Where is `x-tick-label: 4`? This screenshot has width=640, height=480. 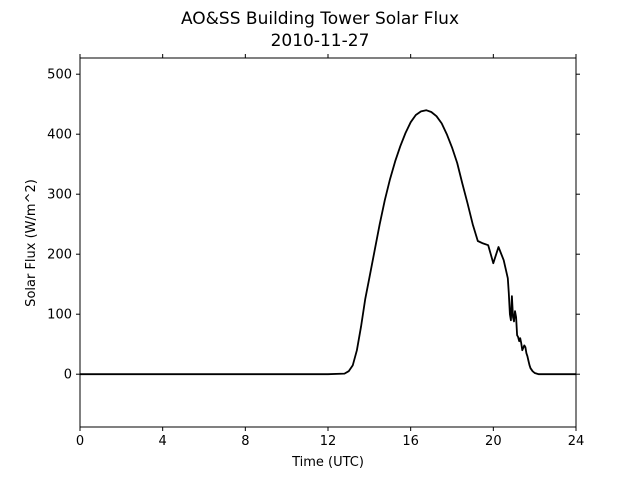 x-tick-label: 4 is located at coordinates (163, 441).